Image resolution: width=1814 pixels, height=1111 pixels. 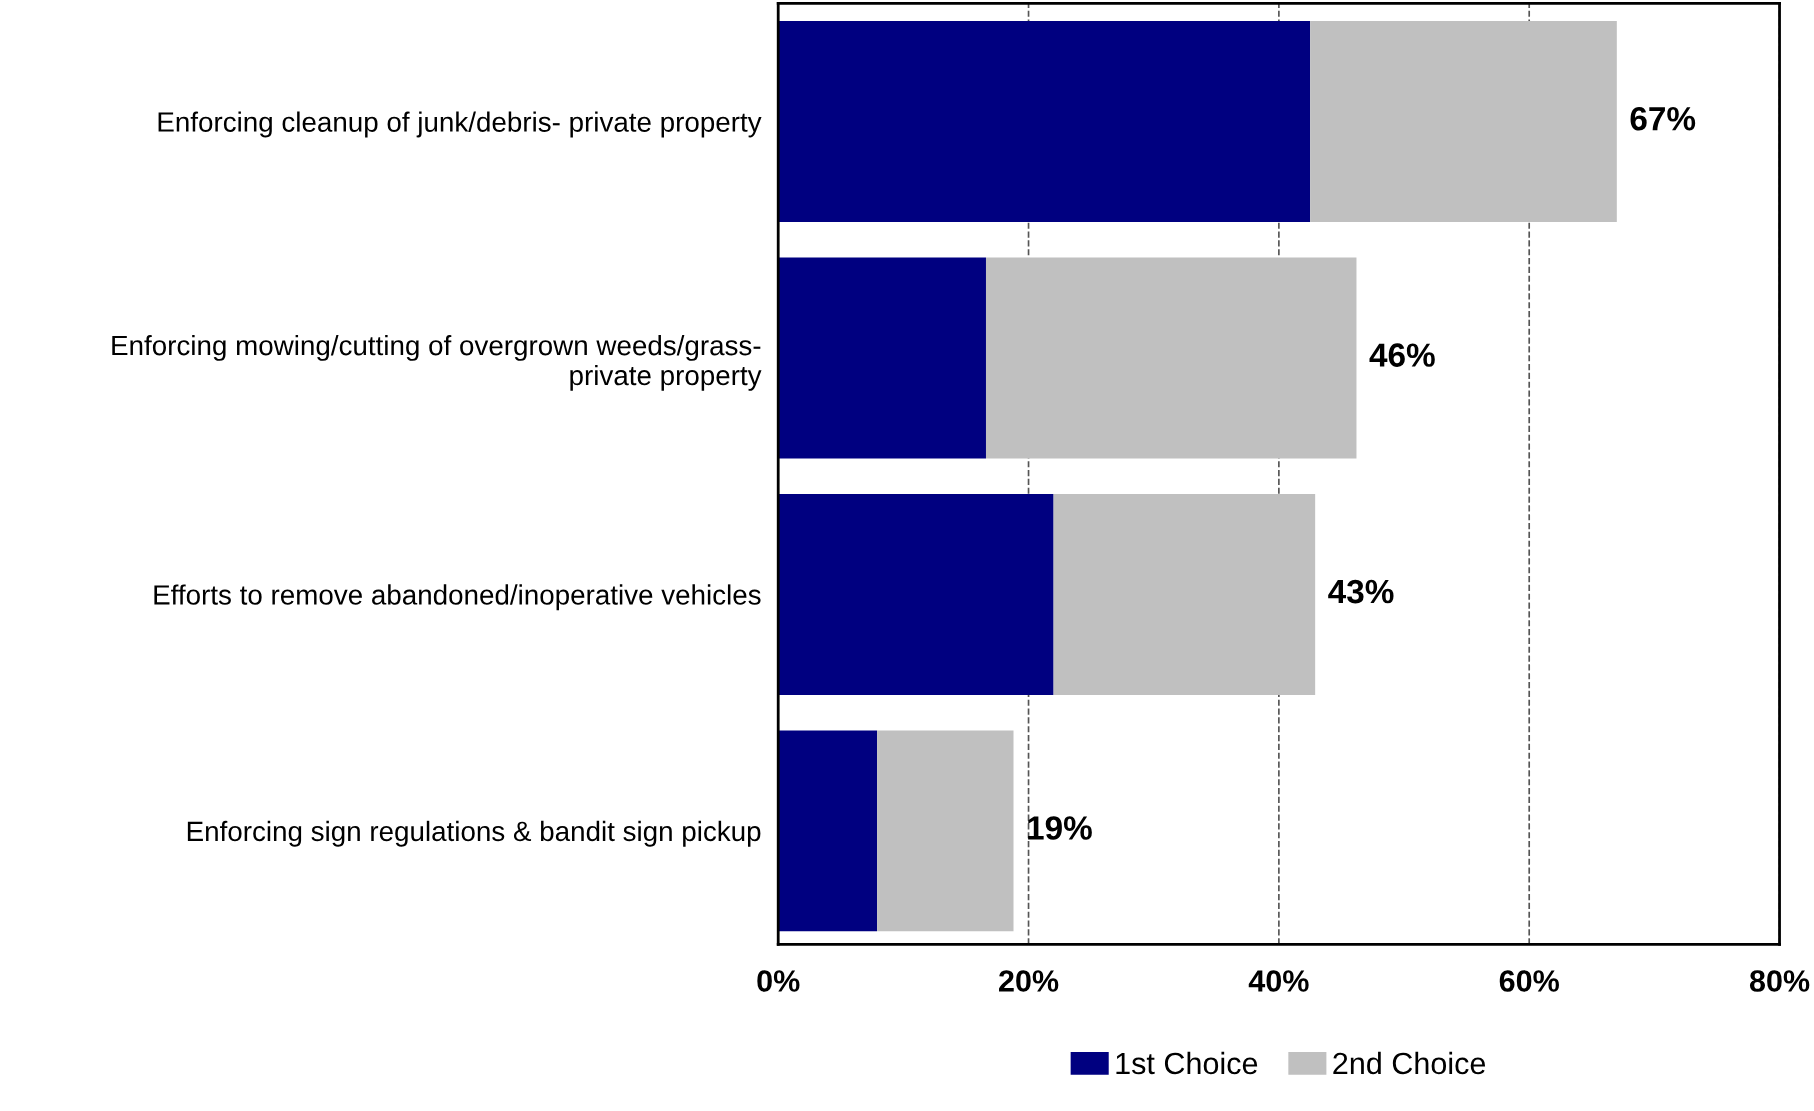 I want to click on y-tick-label: Enforcing mowing/cutting of overgrown weeds/grass- private property, so click(x=437, y=362).